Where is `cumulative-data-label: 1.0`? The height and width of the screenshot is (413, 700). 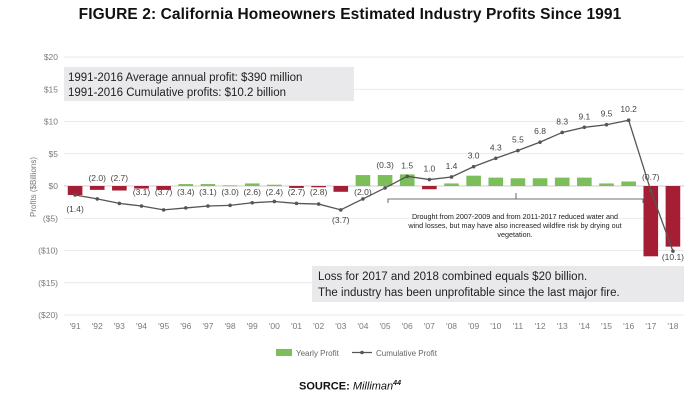
cumulative-data-label: 1.0 is located at coordinates (429, 169).